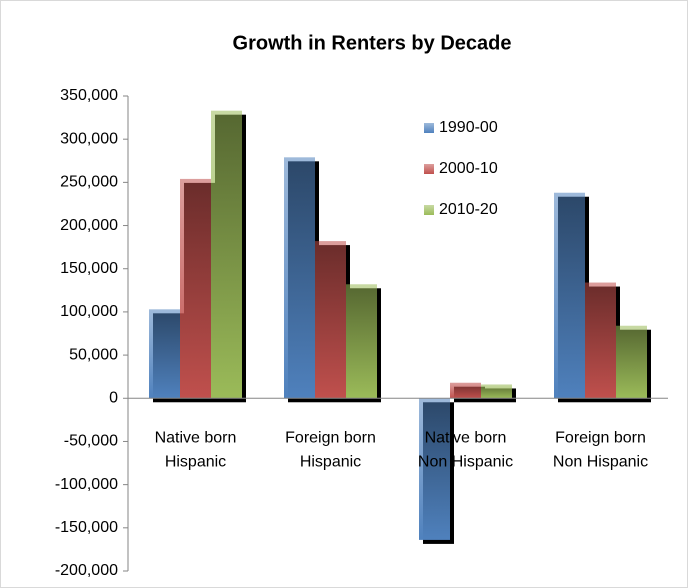 The width and height of the screenshot is (688, 588). I want to click on y-tick-label: 200,000, so click(89, 225).